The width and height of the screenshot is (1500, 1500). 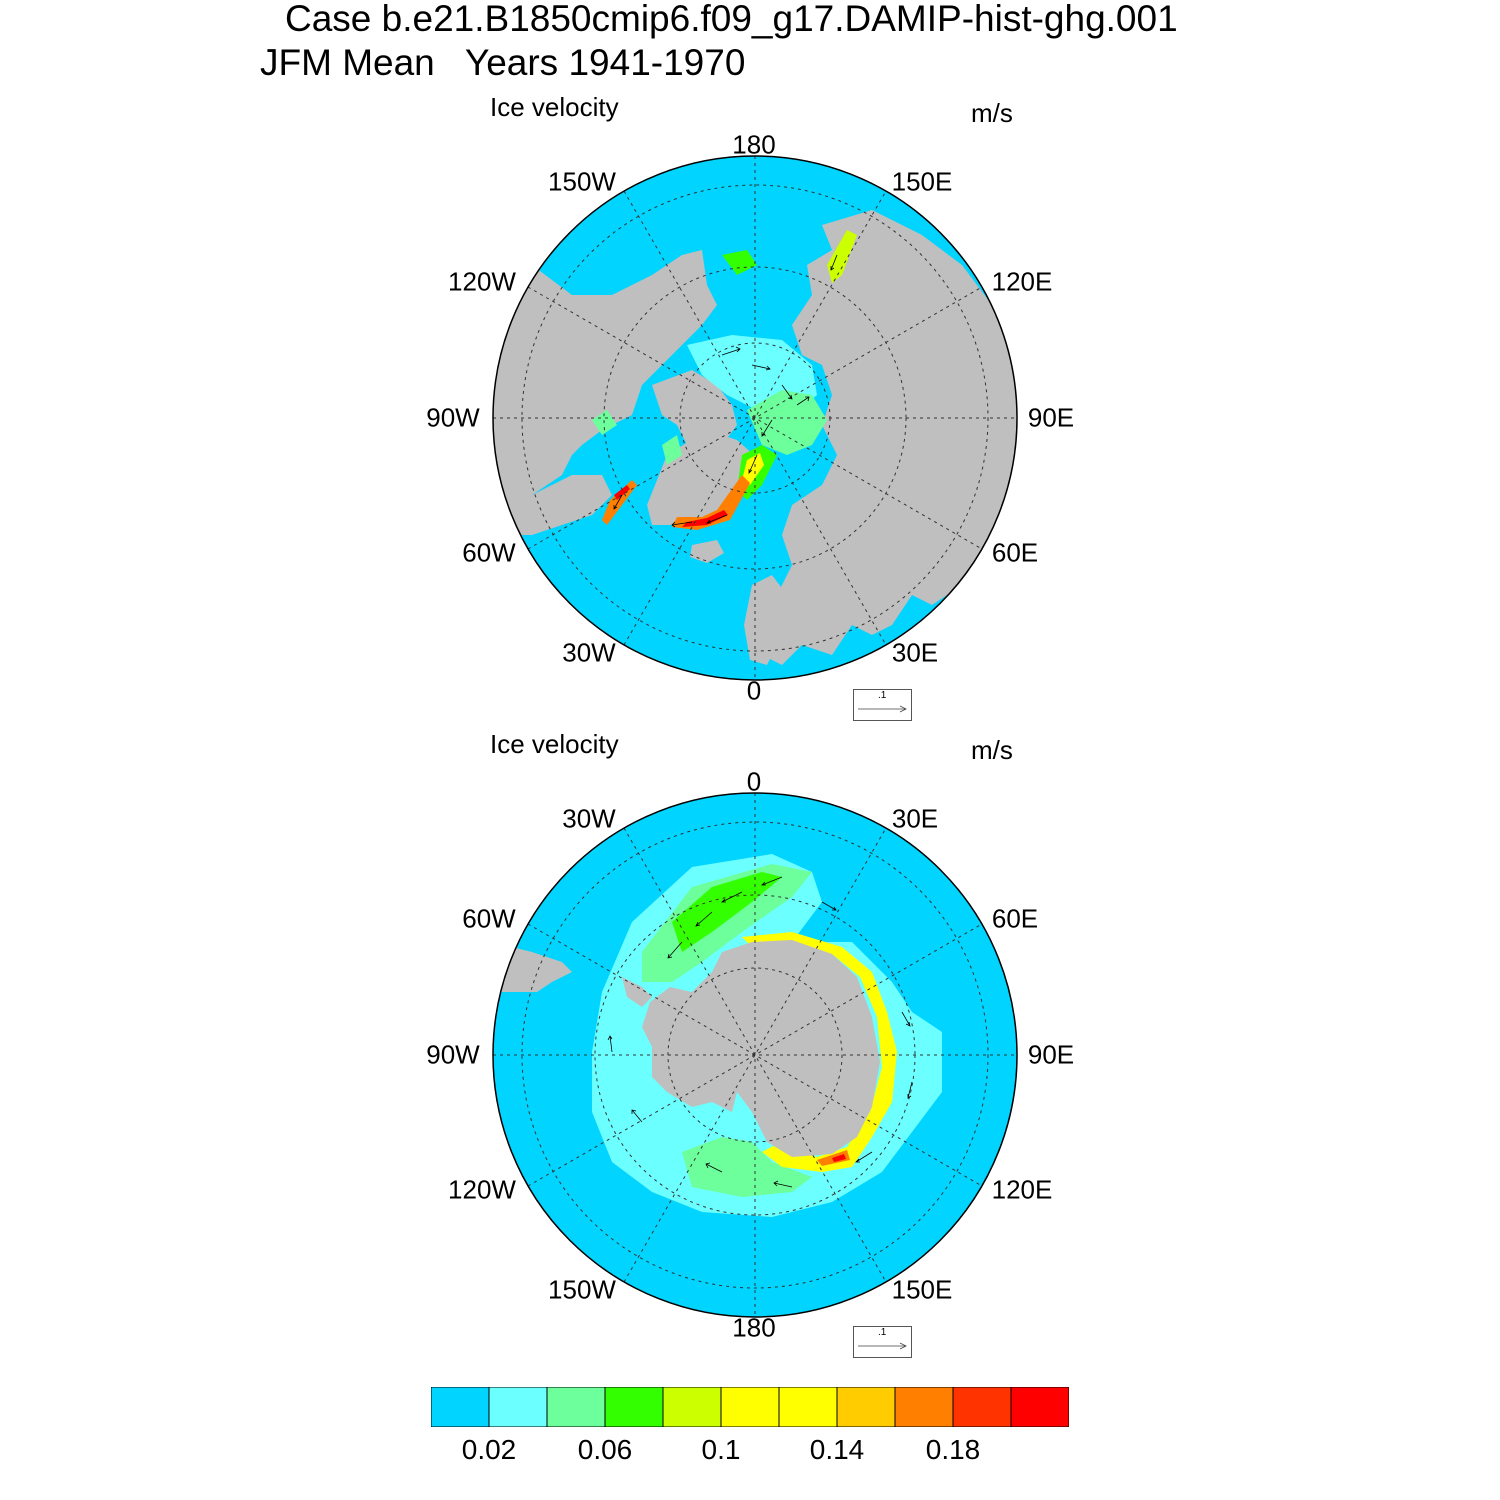 What do you see at coordinates (915, 652) in the screenshot?
I see `nh-label-30e: 30E` at bounding box center [915, 652].